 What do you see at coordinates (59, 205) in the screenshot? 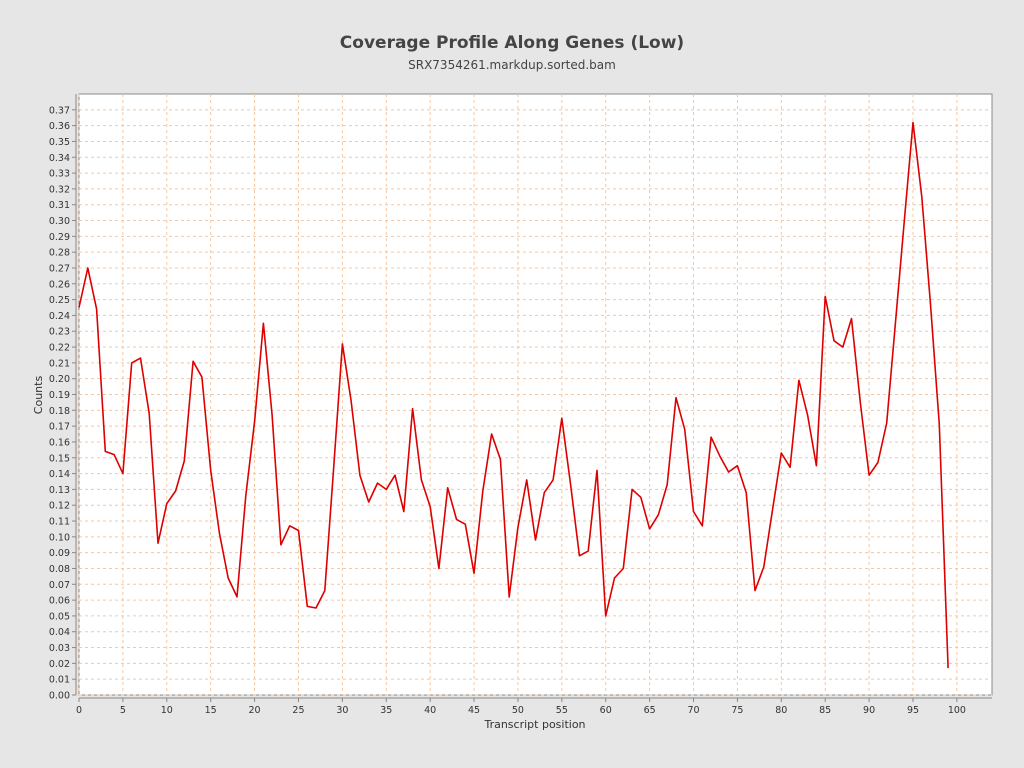
I see `y-tick-label: 0.31` at bounding box center [59, 205].